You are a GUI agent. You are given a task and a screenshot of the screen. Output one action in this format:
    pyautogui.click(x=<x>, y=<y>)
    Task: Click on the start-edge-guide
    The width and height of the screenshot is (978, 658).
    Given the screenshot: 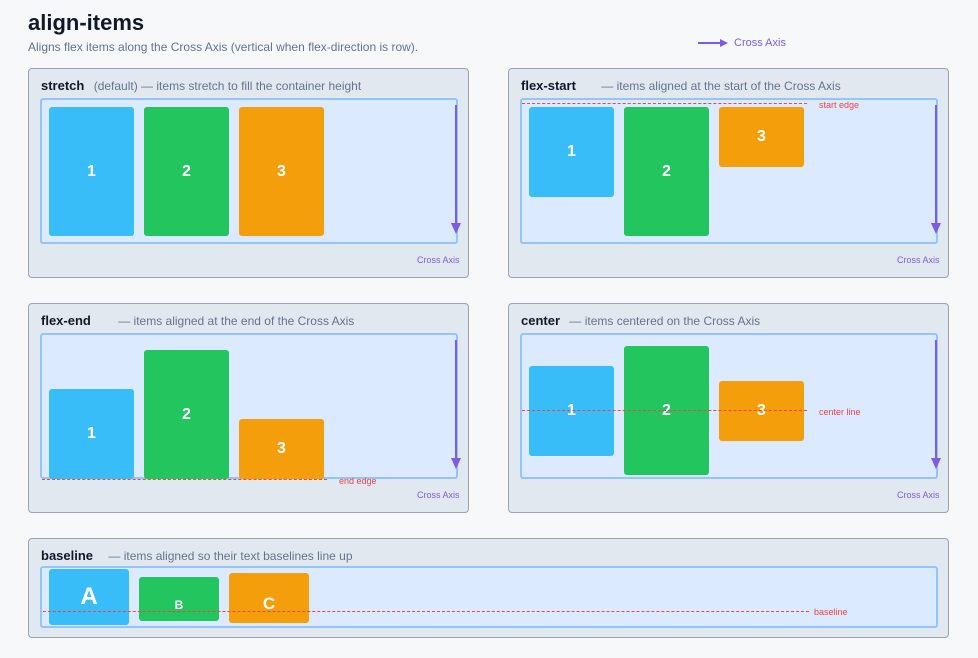 What is the action you would take?
    pyautogui.click(x=664, y=103)
    